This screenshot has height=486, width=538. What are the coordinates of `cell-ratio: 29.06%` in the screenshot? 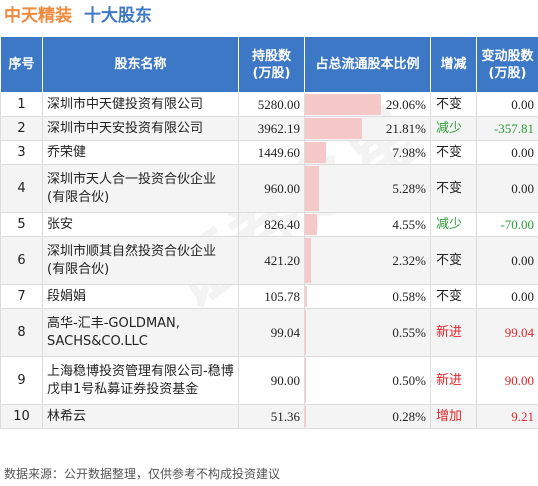 It's located at (367, 104).